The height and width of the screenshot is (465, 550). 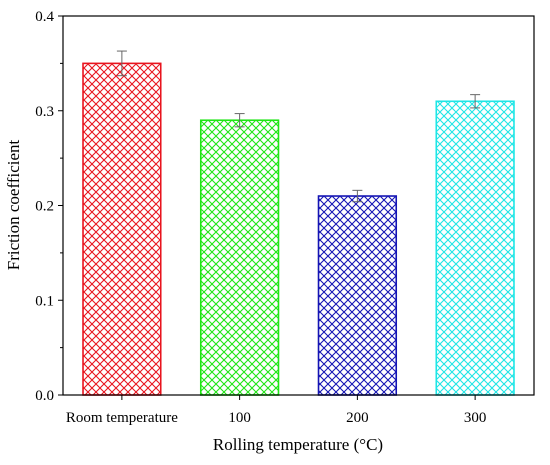 I want to click on y-axis-label: Friction coefficient, so click(x=13, y=205).